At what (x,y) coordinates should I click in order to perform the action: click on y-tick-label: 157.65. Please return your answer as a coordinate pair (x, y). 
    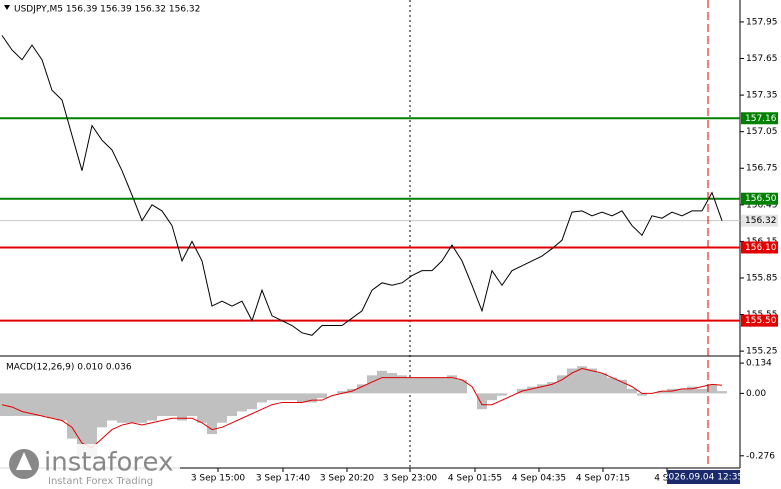
    Looking at the image, I should click on (762, 59).